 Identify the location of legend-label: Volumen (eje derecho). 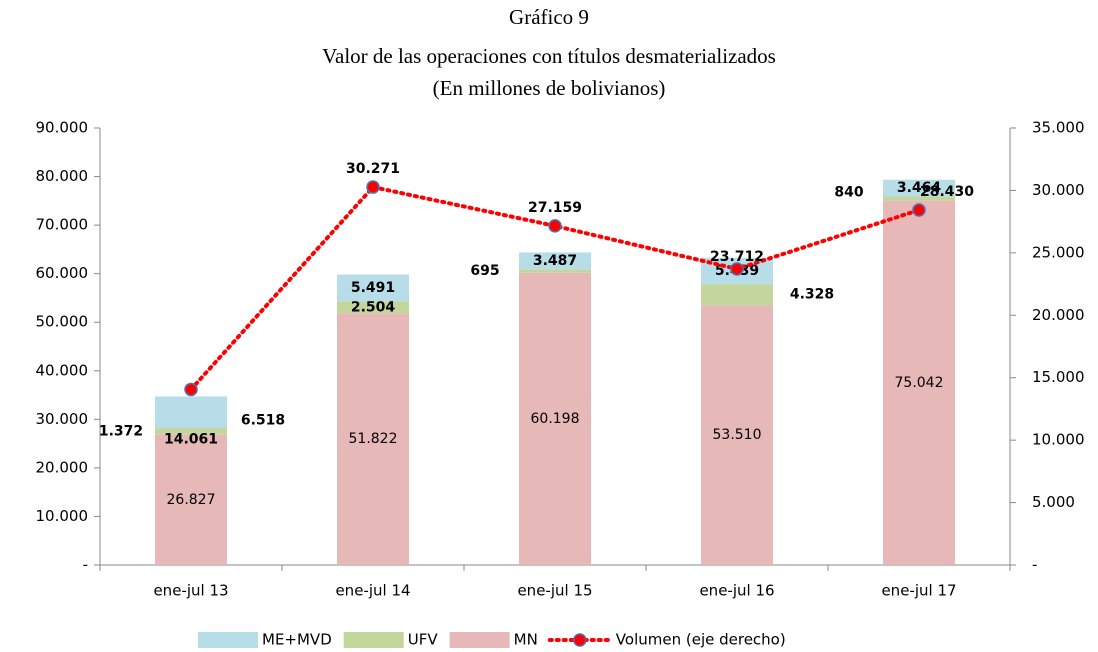
(701, 640).